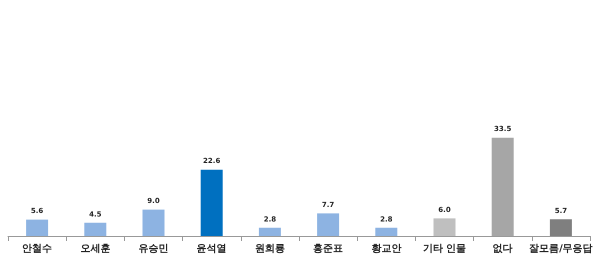 The image size is (600, 264). Describe the element at coordinates (95, 249) in the screenshot. I see `x-tick-label: 오세훈` at that location.